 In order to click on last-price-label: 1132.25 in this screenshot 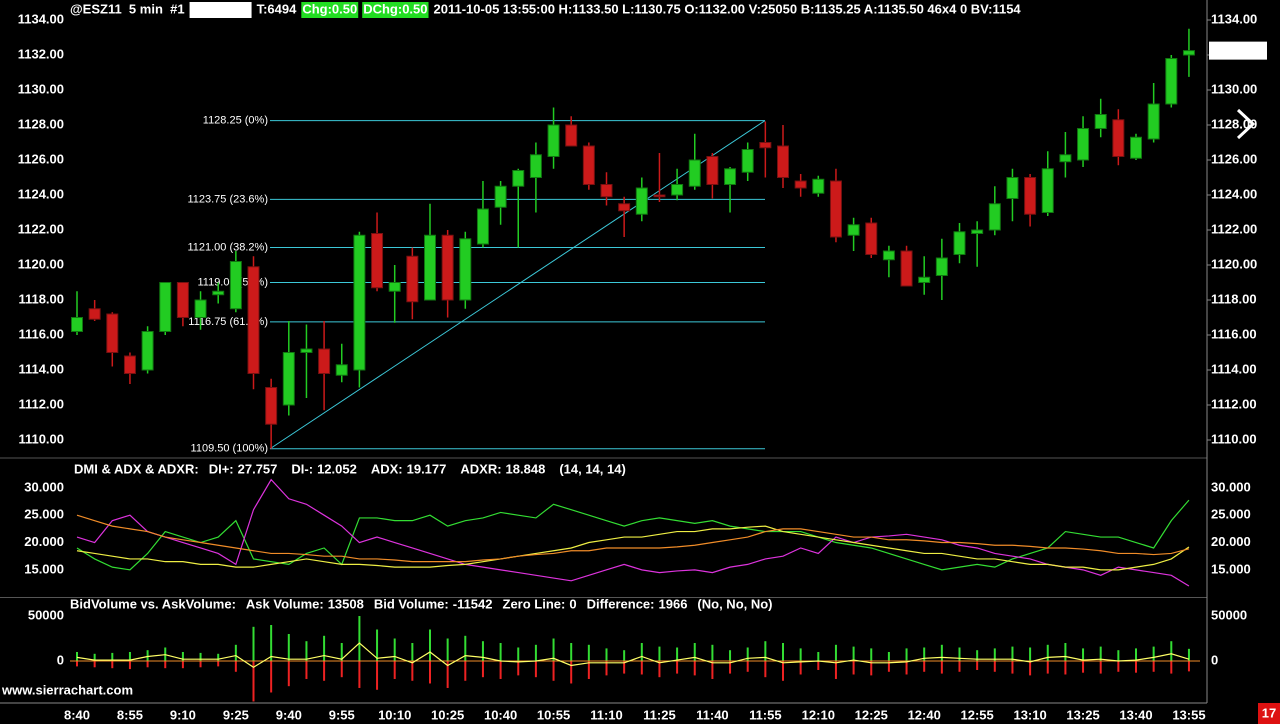, I will do `click(1235, 49)`.